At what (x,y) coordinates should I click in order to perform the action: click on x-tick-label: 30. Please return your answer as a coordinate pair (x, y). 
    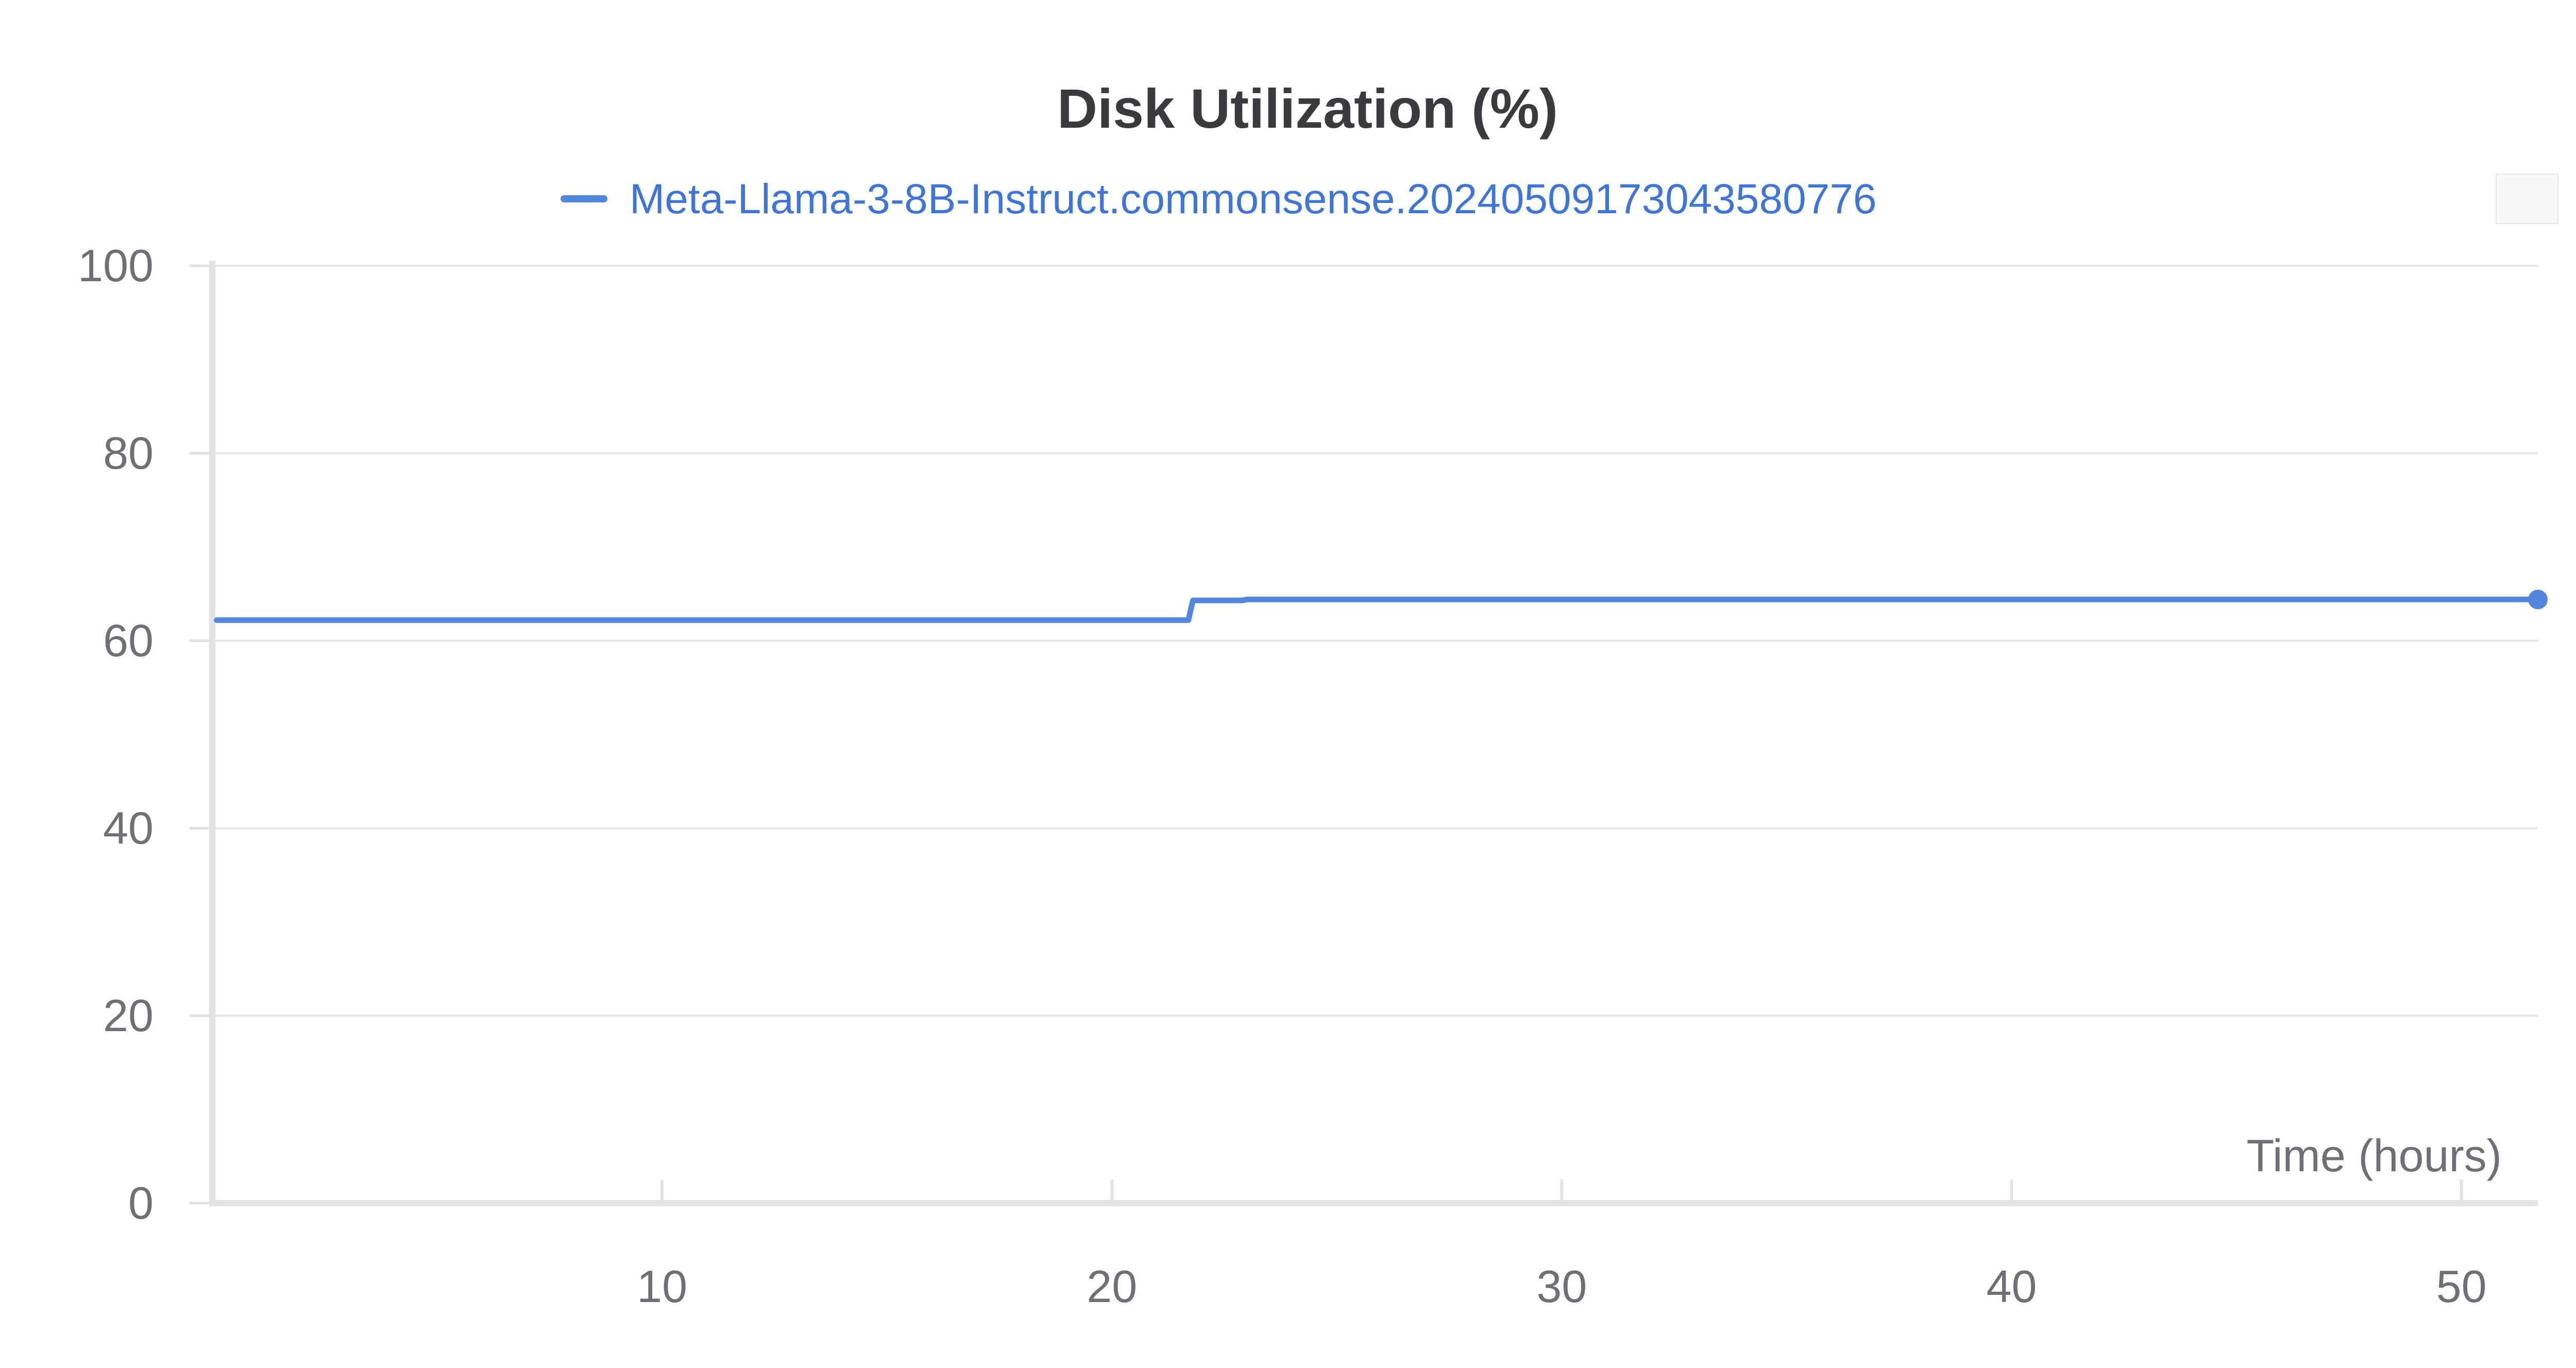
    Looking at the image, I should click on (1561, 1286).